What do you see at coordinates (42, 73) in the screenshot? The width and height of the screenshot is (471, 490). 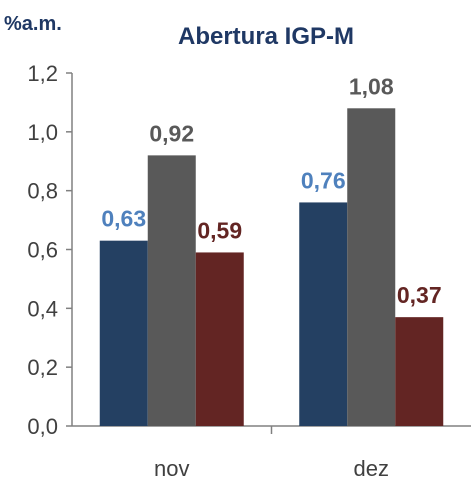 I see `y-tick-label: 1,2` at bounding box center [42, 73].